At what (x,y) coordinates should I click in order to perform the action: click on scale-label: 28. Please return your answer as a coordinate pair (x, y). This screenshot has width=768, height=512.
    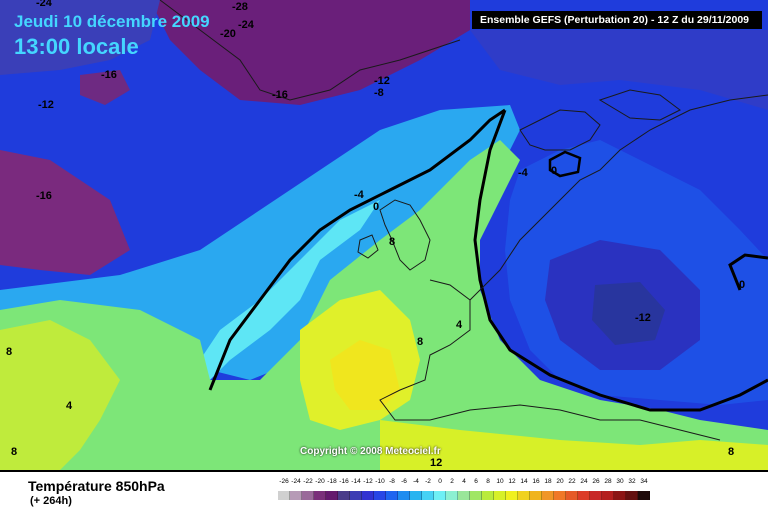
    Looking at the image, I should click on (608, 481).